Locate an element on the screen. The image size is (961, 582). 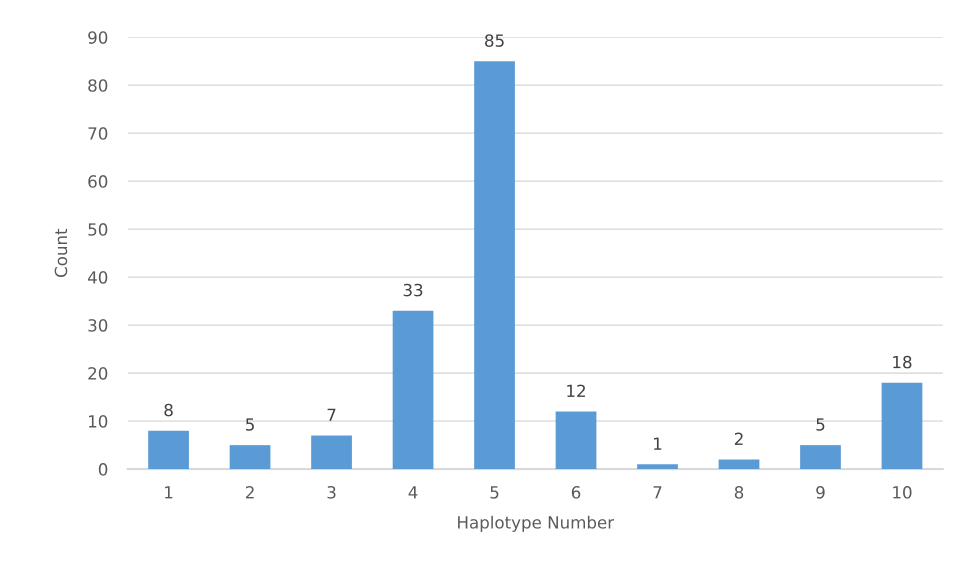
y-tick-label: 40 is located at coordinates (98, 277).